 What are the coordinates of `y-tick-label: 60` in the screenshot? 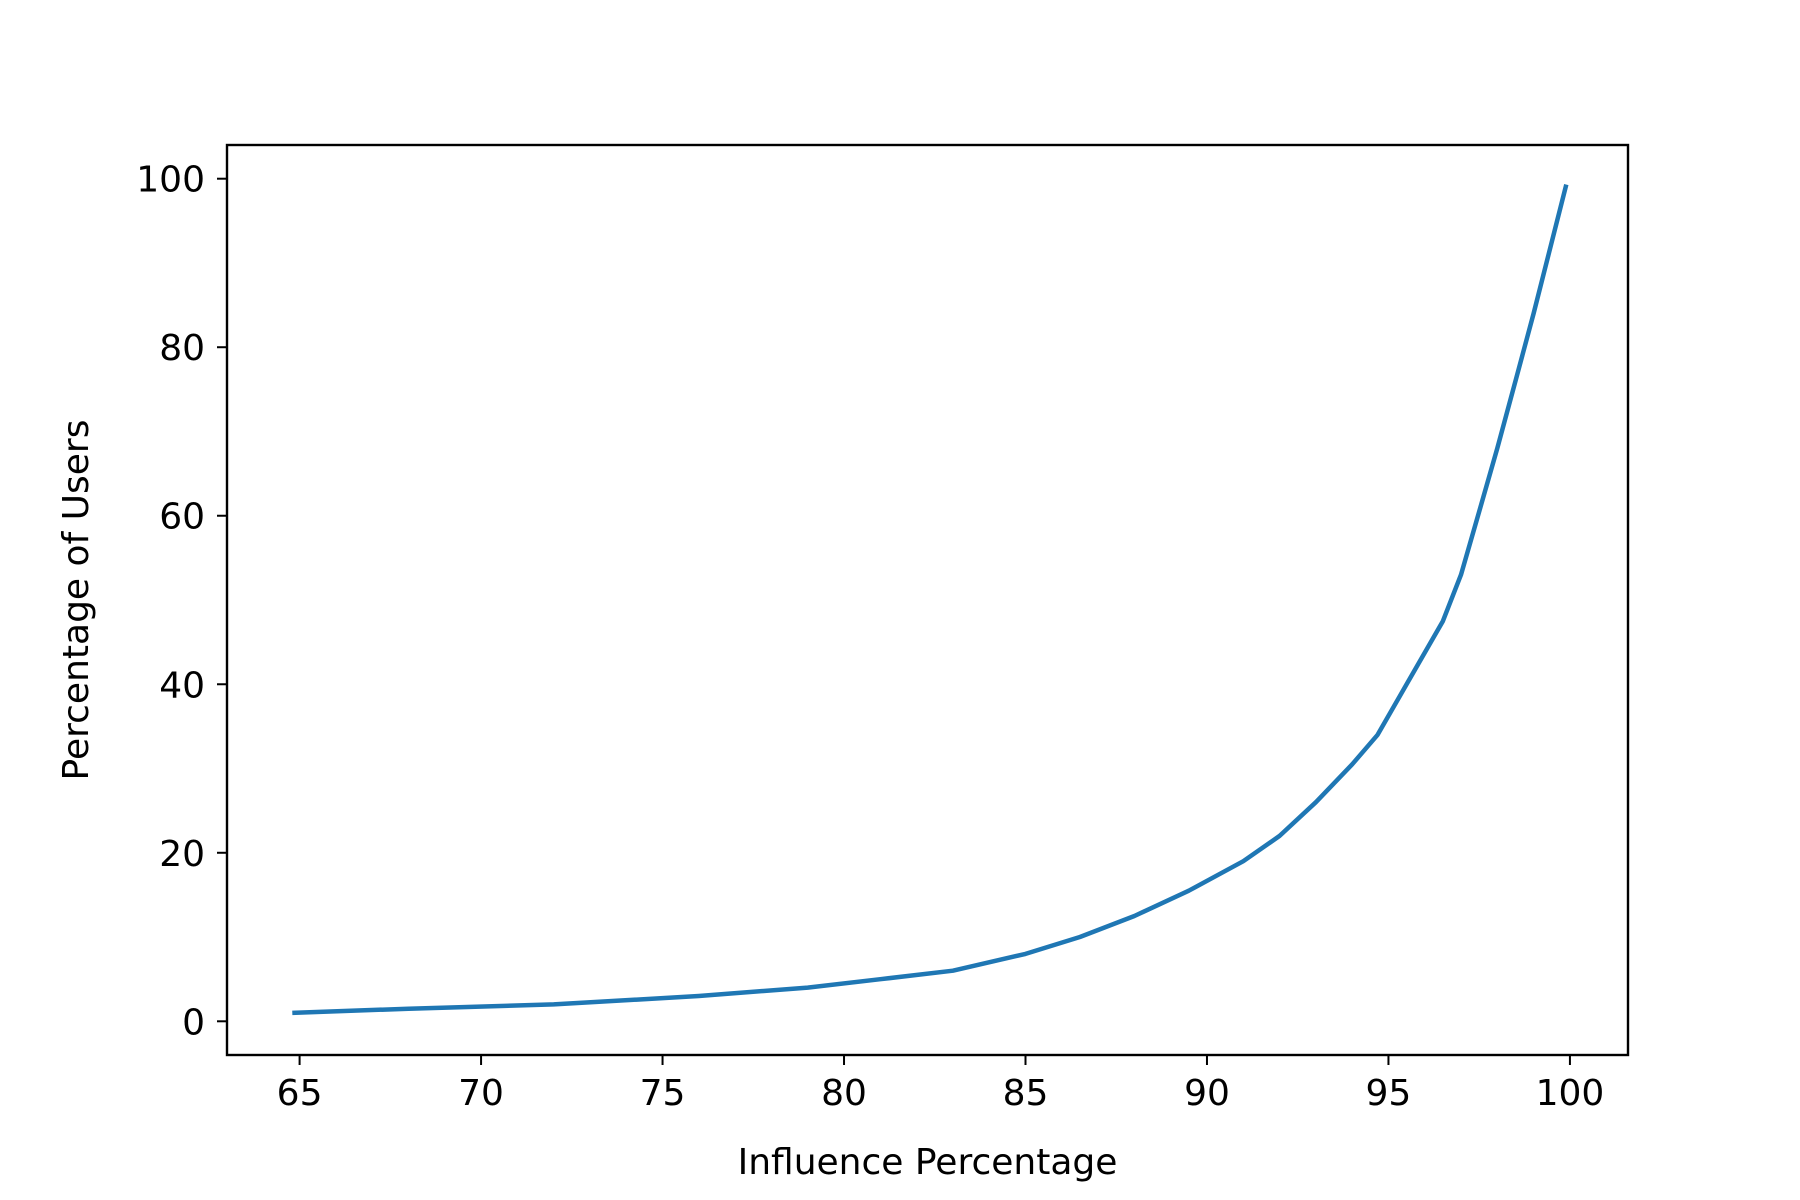 It's located at (182, 517).